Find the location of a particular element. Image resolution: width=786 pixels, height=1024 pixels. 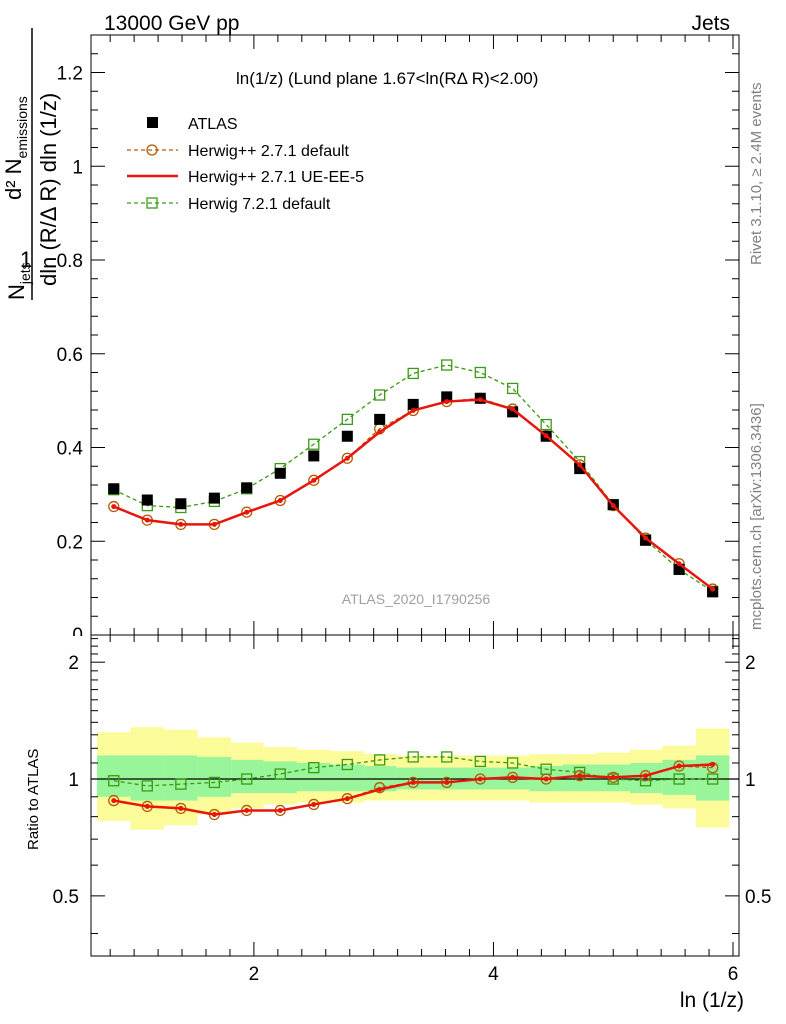

ratio-ytick-label-right: 2 is located at coordinates (750, 663).